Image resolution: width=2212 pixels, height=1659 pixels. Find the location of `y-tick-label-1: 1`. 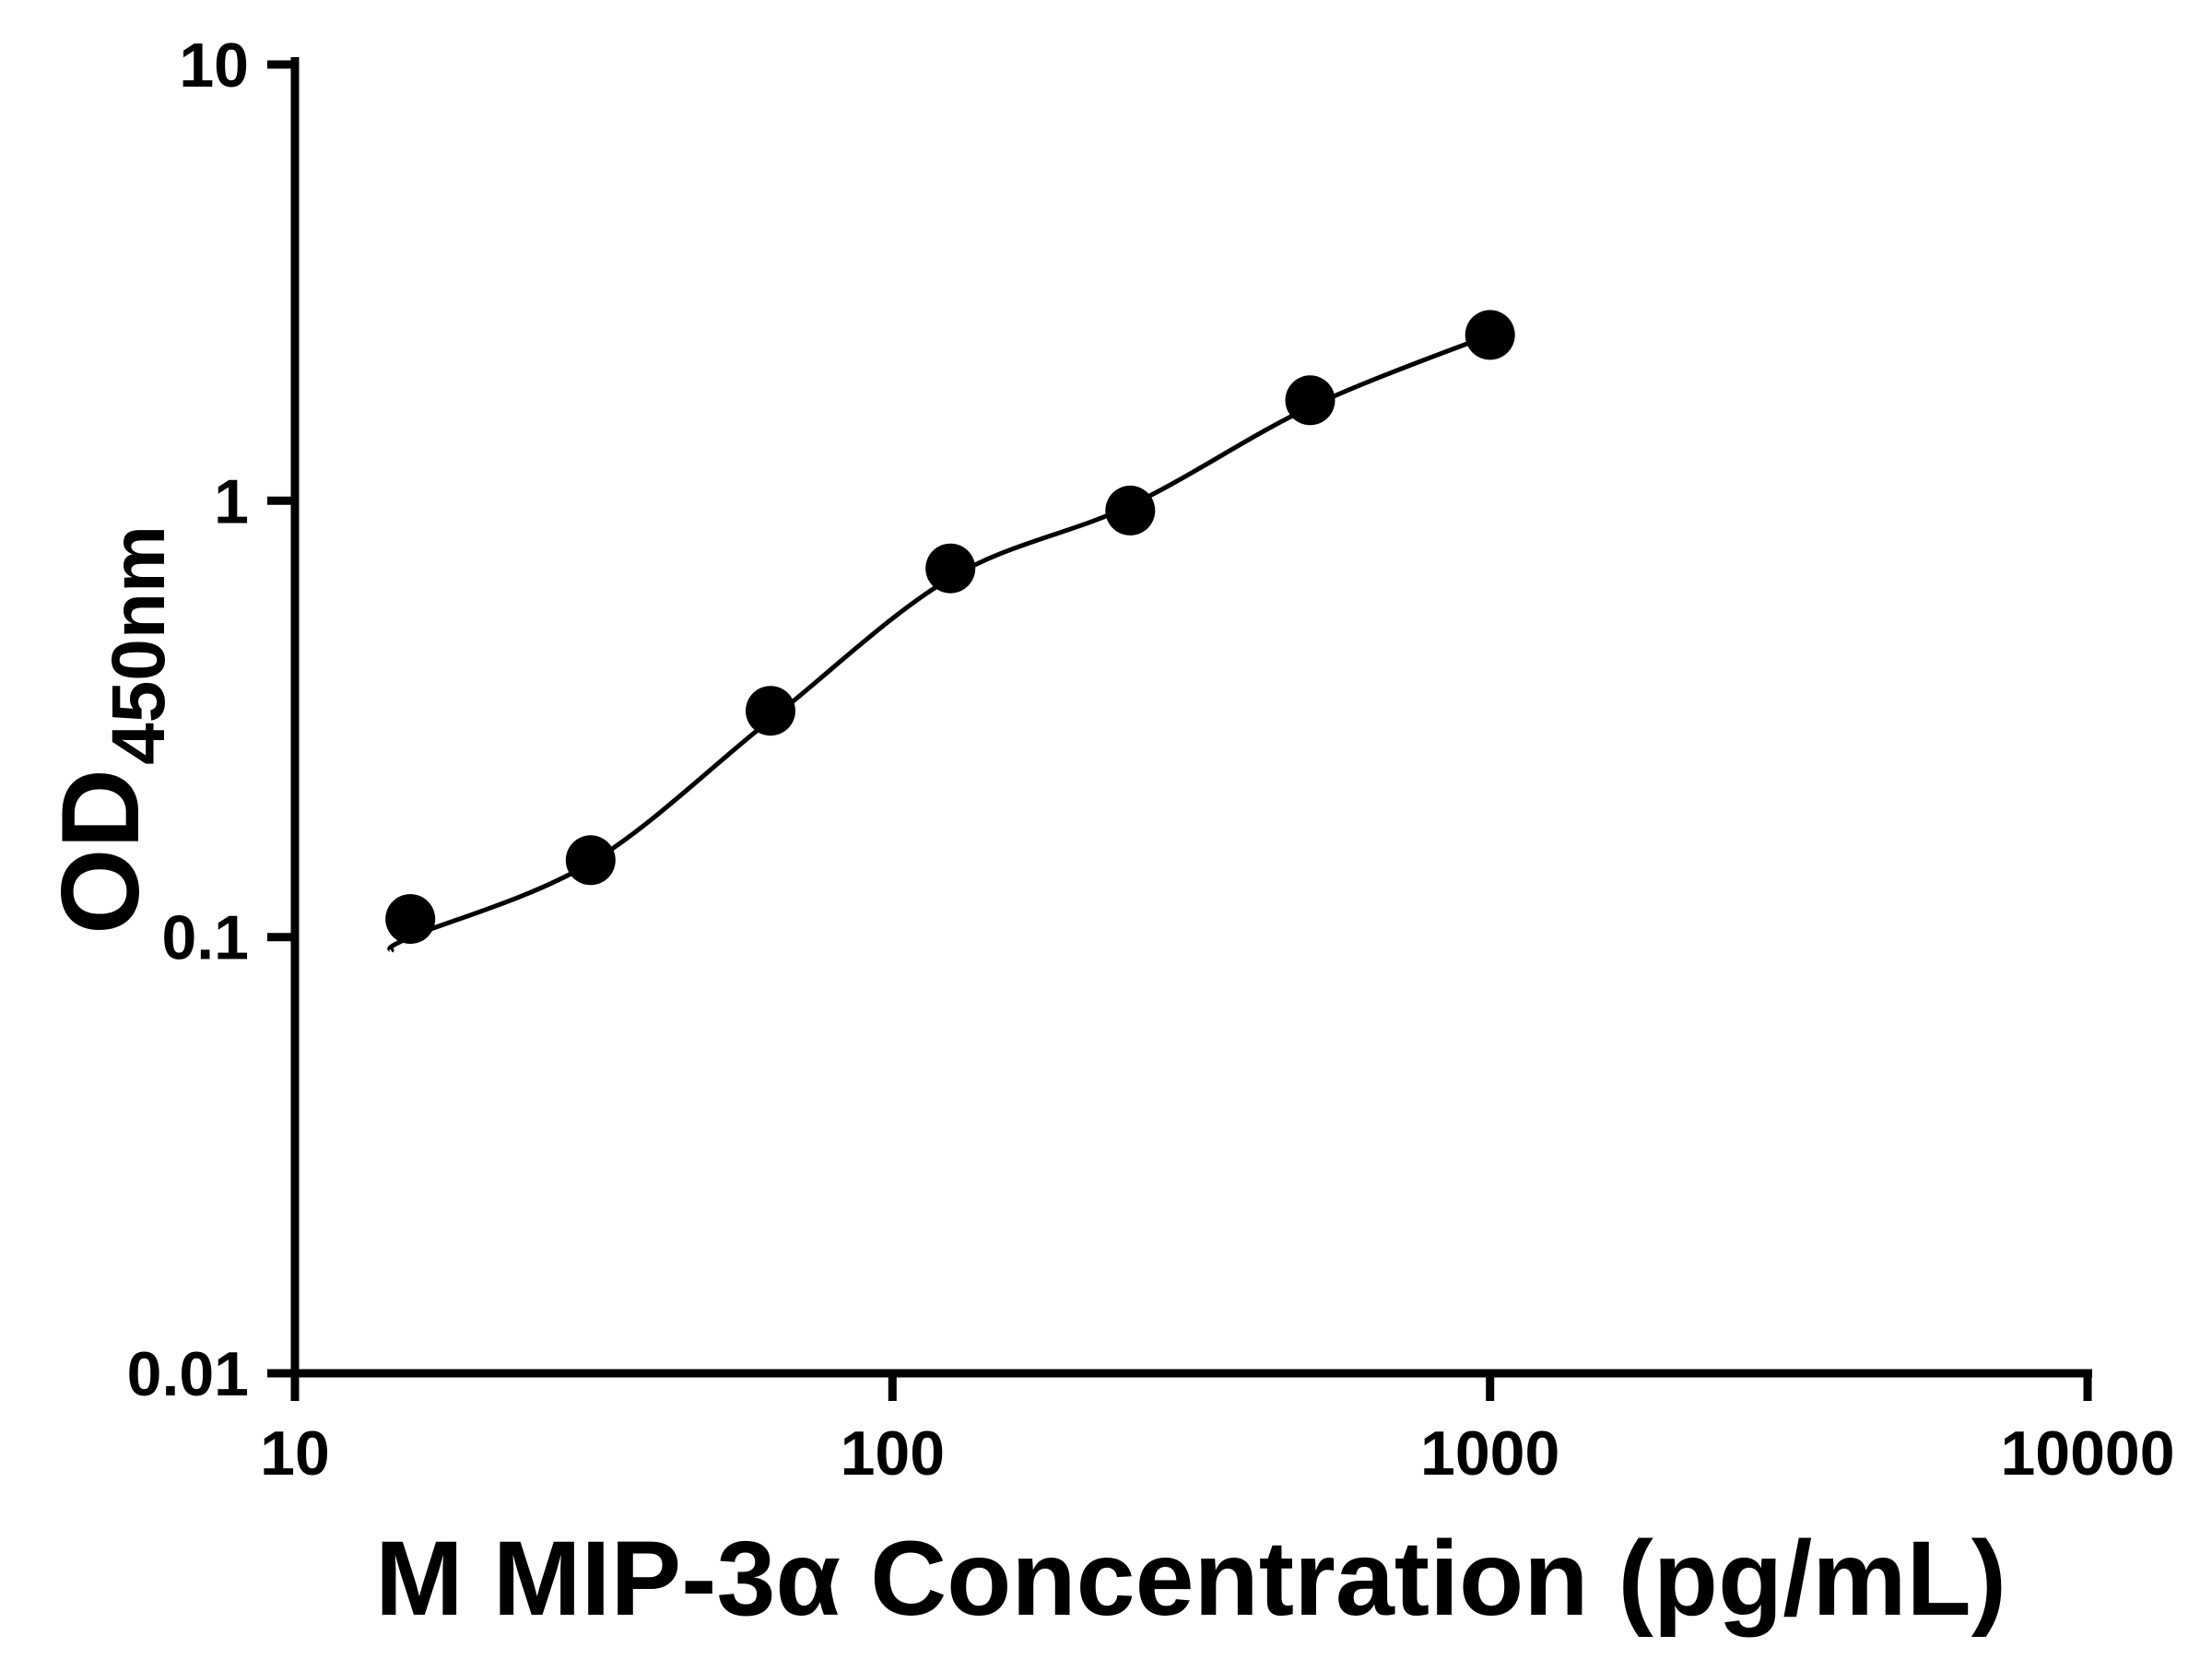

y-tick-label-1: 1 is located at coordinates (231, 501).